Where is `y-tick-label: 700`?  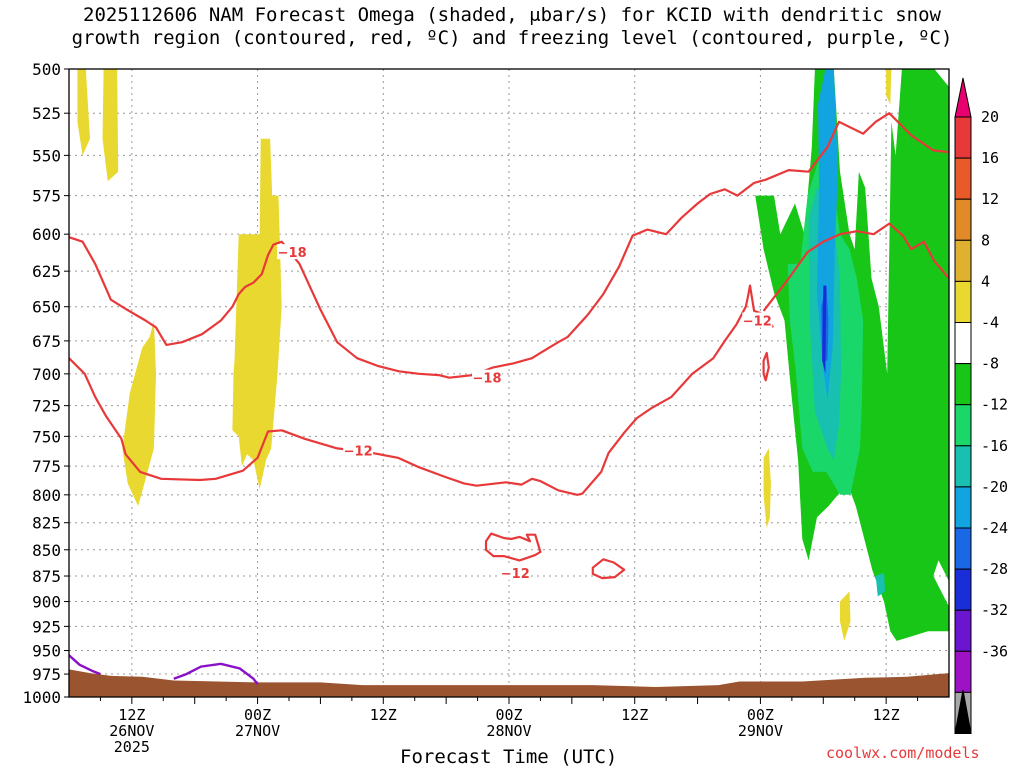 y-tick-label: 700 is located at coordinates (46, 374).